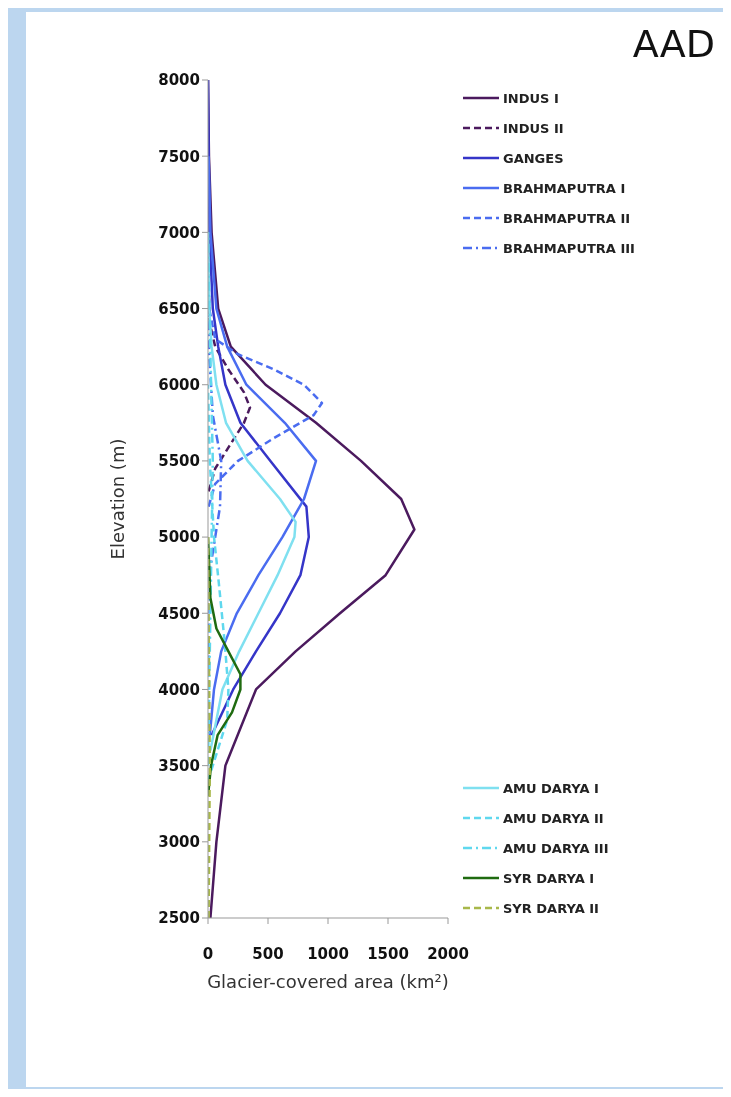 Image resolution: width=731 pixels, height=1097 pixels. What do you see at coordinates (564, 188) in the screenshot?
I see `legend-label: BRAHMAPUTRA I` at bounding box center [564, 188].